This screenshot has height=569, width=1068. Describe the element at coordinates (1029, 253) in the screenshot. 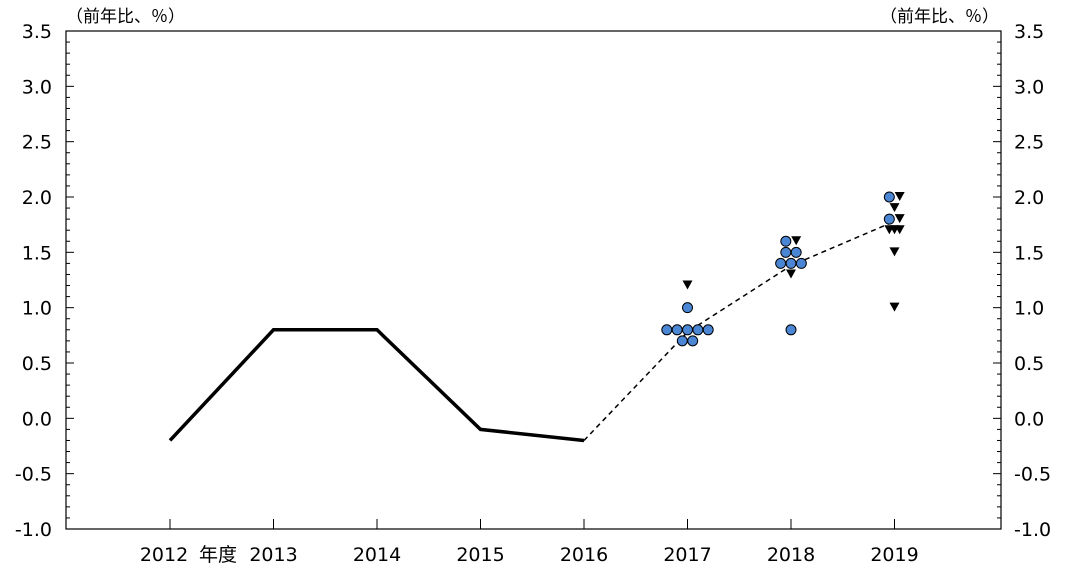

I see `y-tick-label-right: 1.5` at that location.